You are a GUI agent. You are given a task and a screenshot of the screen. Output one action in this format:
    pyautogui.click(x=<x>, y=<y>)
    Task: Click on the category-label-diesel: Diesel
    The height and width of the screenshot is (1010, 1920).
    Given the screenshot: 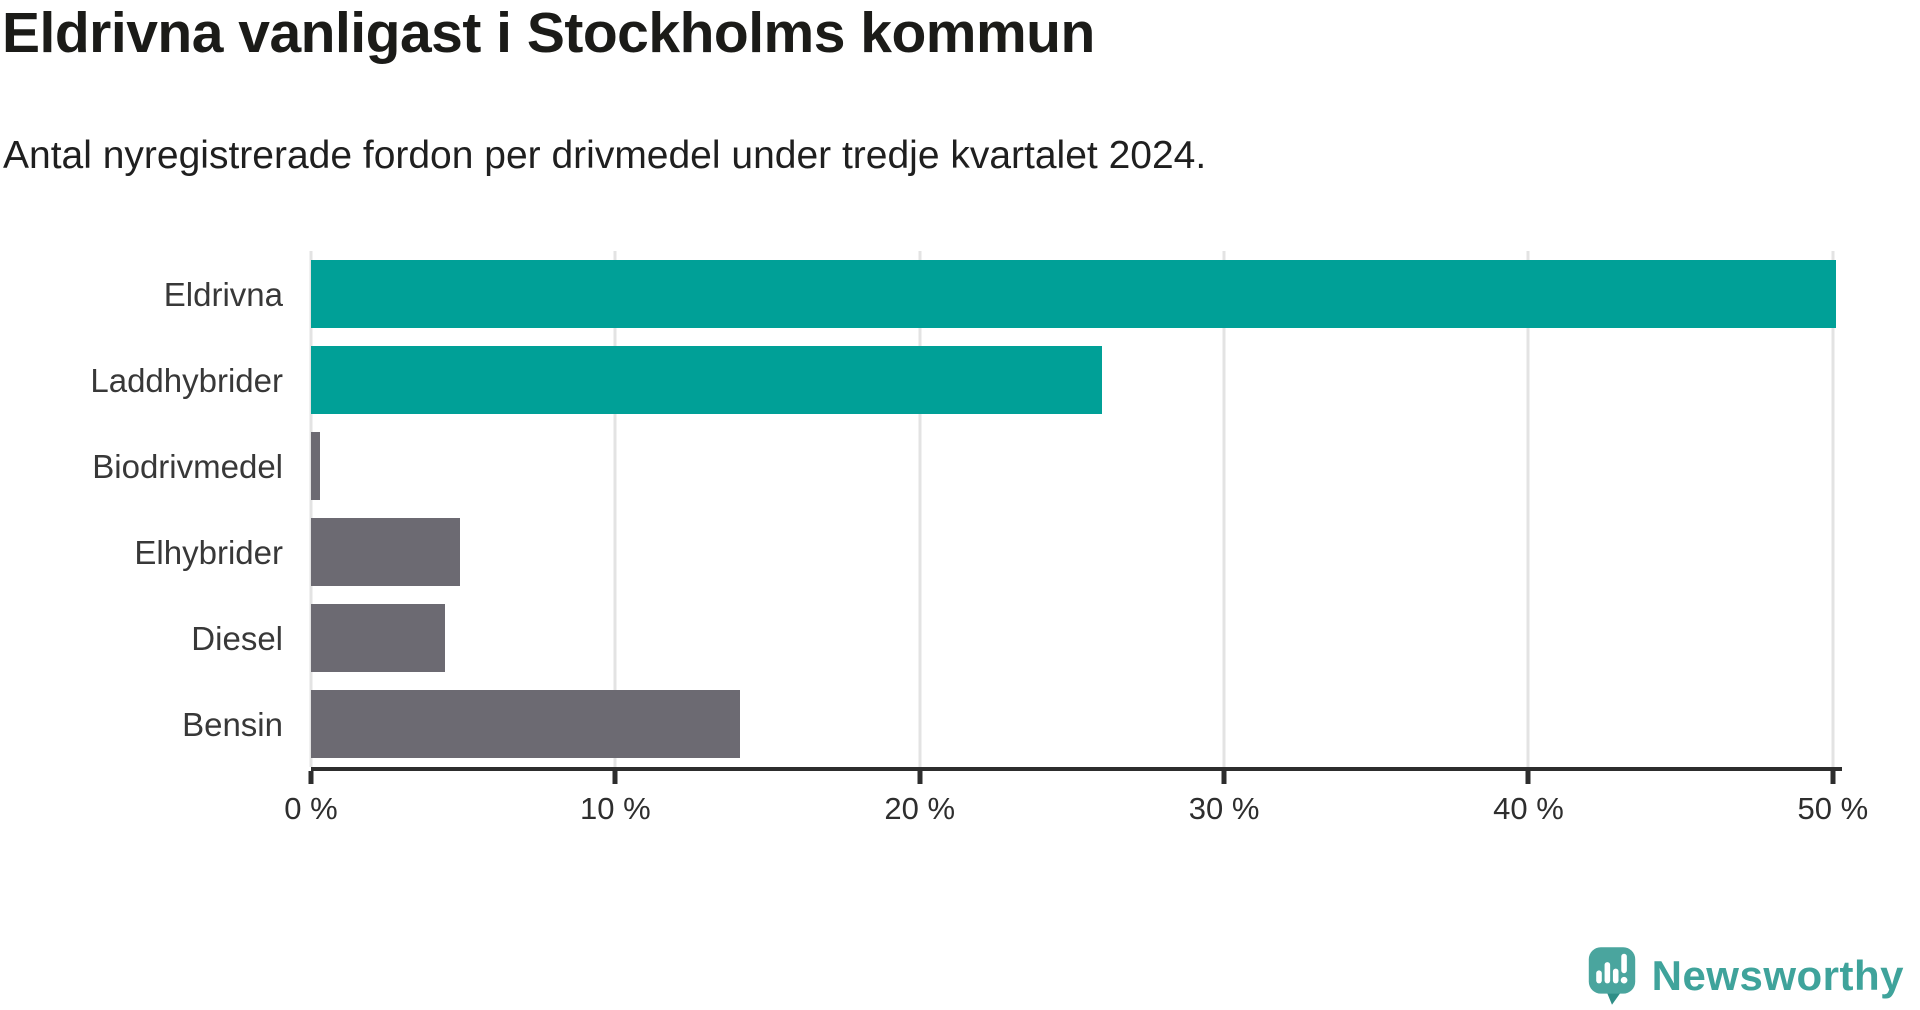 What is the action you would take?
    pyautogui.click(x=237, y=638)
    